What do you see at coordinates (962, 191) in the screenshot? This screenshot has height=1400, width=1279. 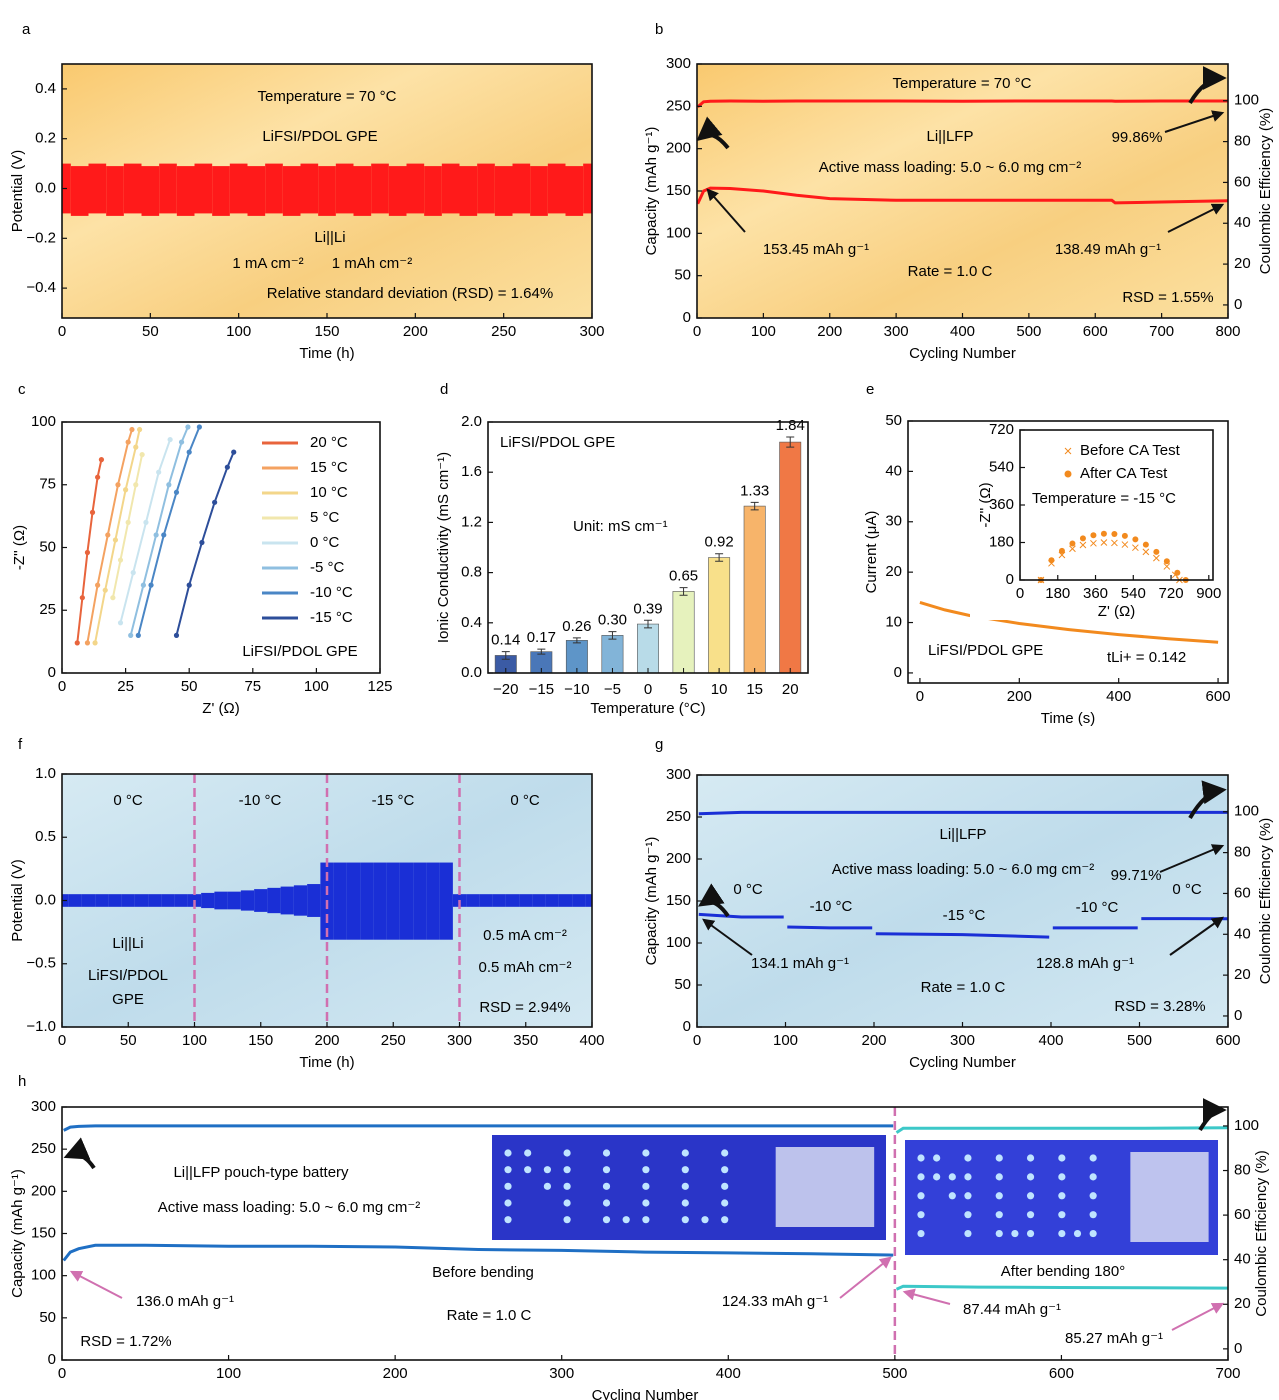 I see `plot-background` at bounding box center [962, 191].